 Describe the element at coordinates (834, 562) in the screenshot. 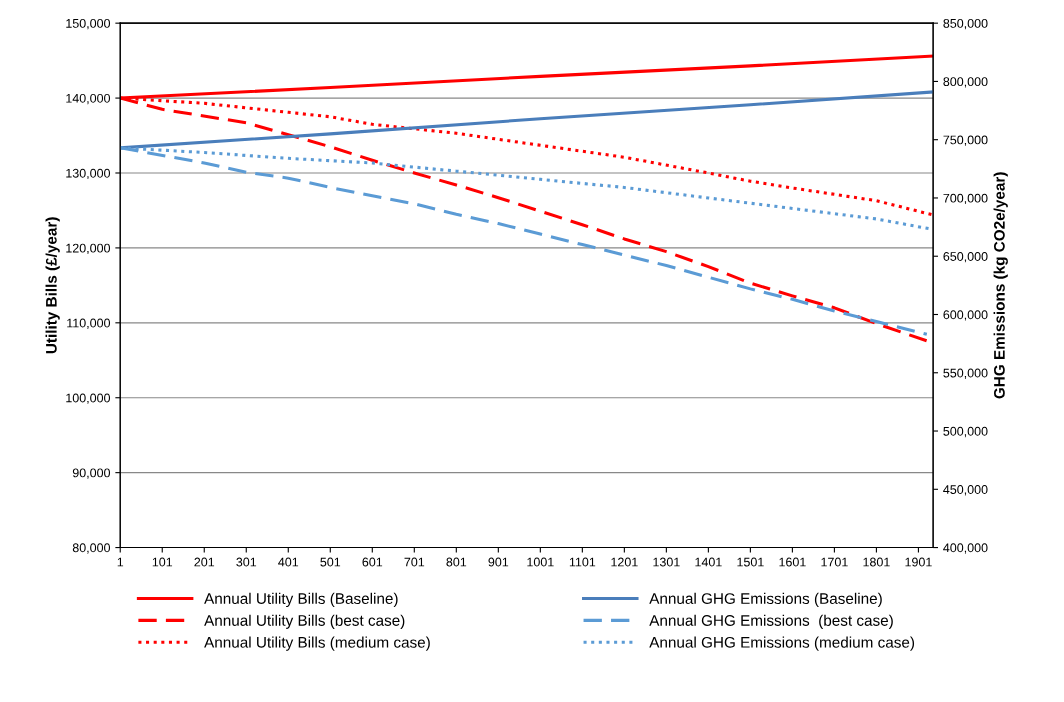

I see `x-tick-label: 1701` at that location.